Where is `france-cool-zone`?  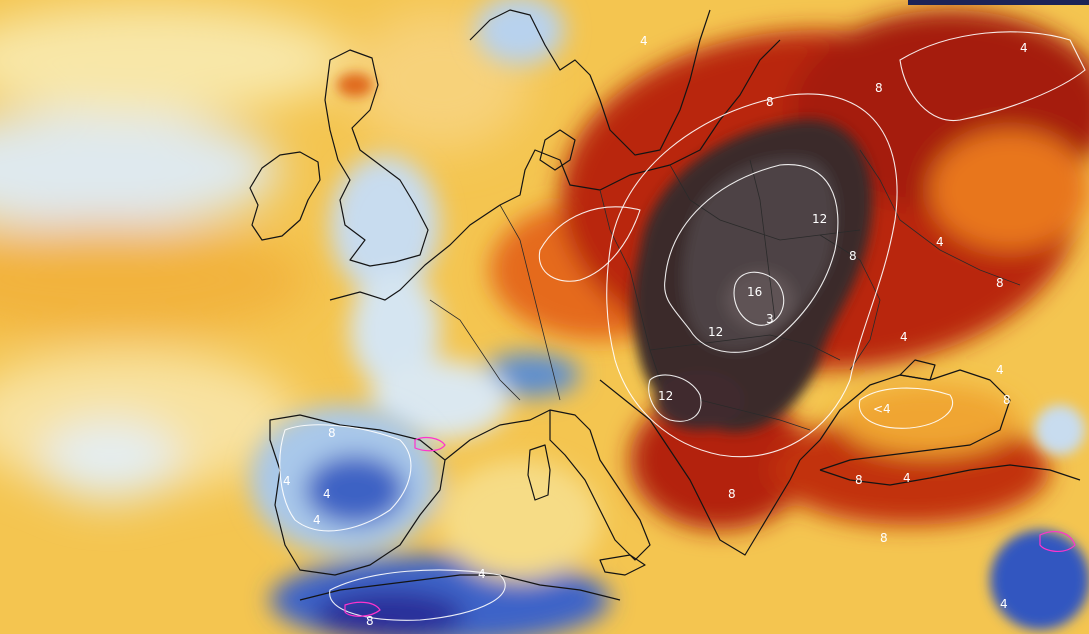
france-cool-zone is located at coordinates (440, 400).